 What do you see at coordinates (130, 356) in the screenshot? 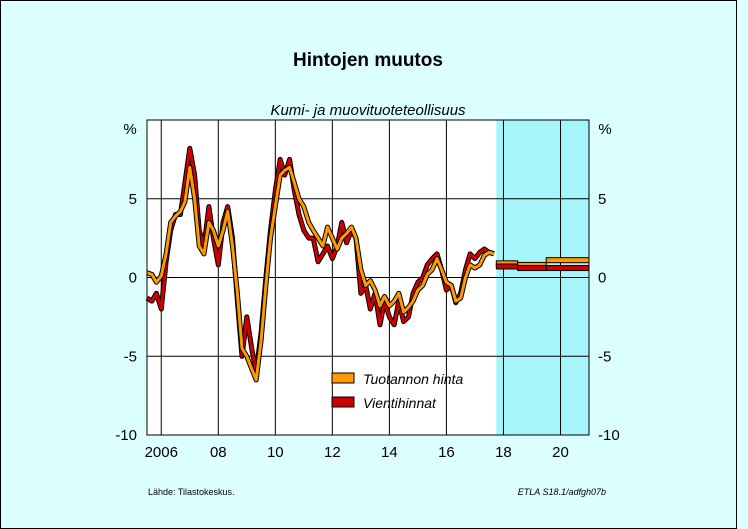
I see `y-tick-label-left: -5` at bounding box center [130, 356].